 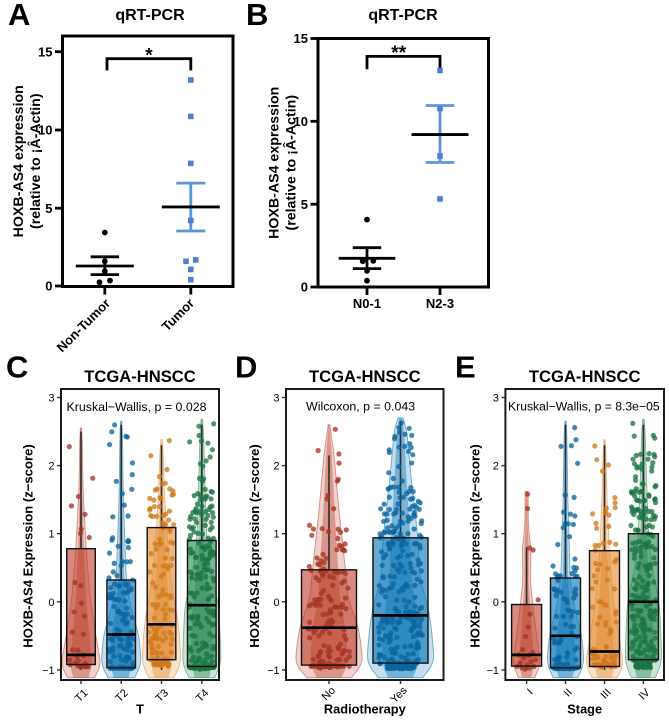 I want to click on svg-text: D, so click(x=246, y=367).